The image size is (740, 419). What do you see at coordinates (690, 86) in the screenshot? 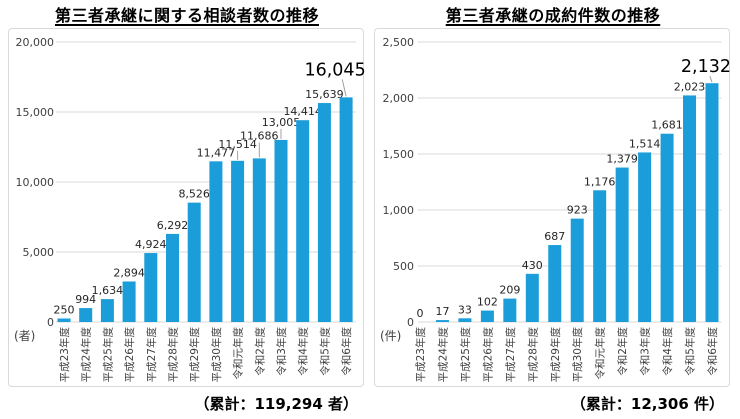
I see `value-label: 2,023` at bounding box center [690, 86].